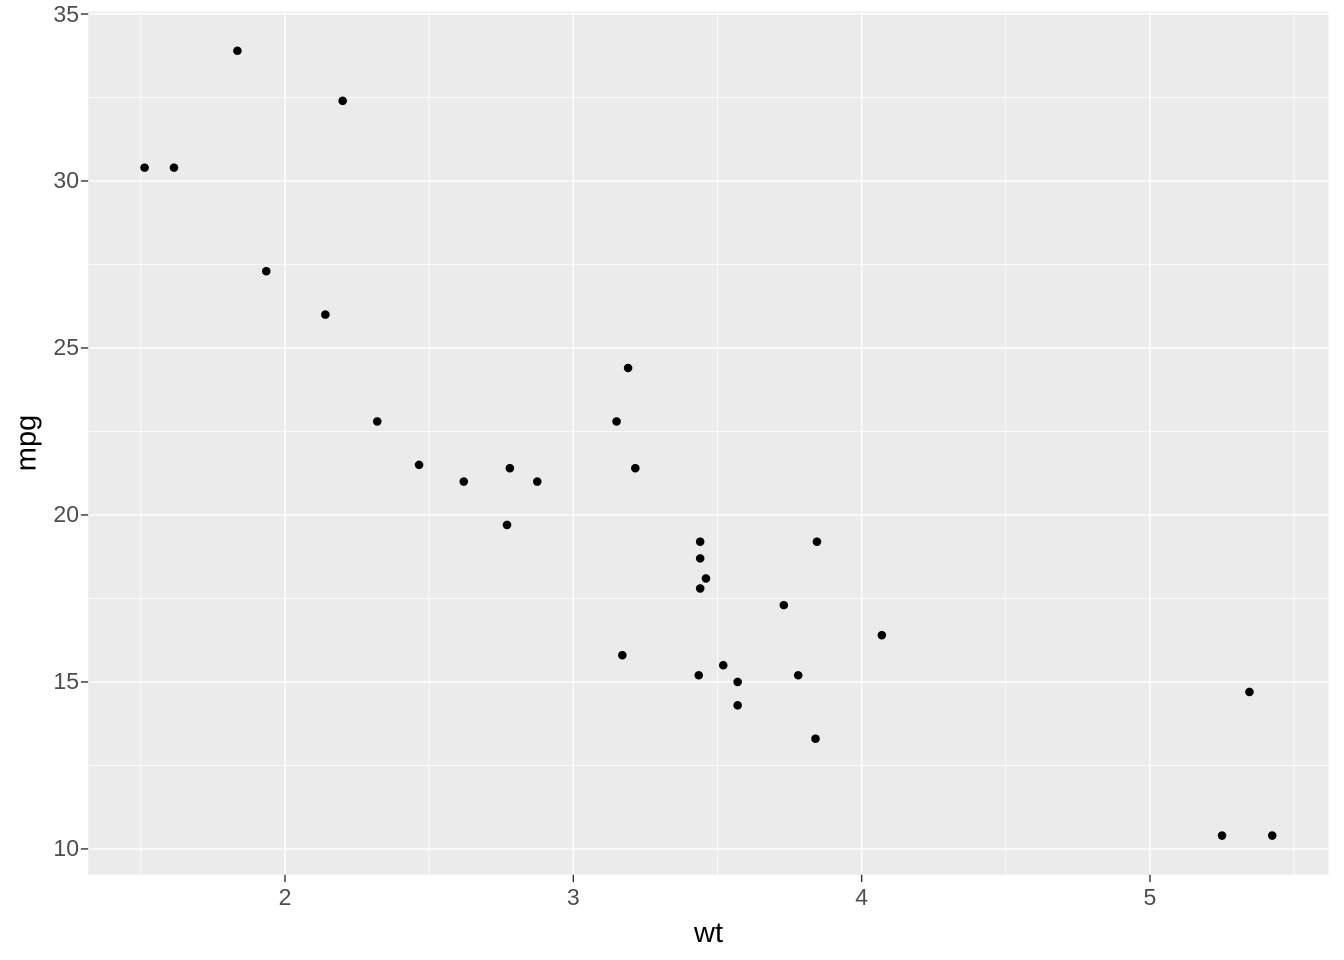 This screenshot has width=1344, height=960. I want to click on y-tick-label: 10, so click(66, 848).